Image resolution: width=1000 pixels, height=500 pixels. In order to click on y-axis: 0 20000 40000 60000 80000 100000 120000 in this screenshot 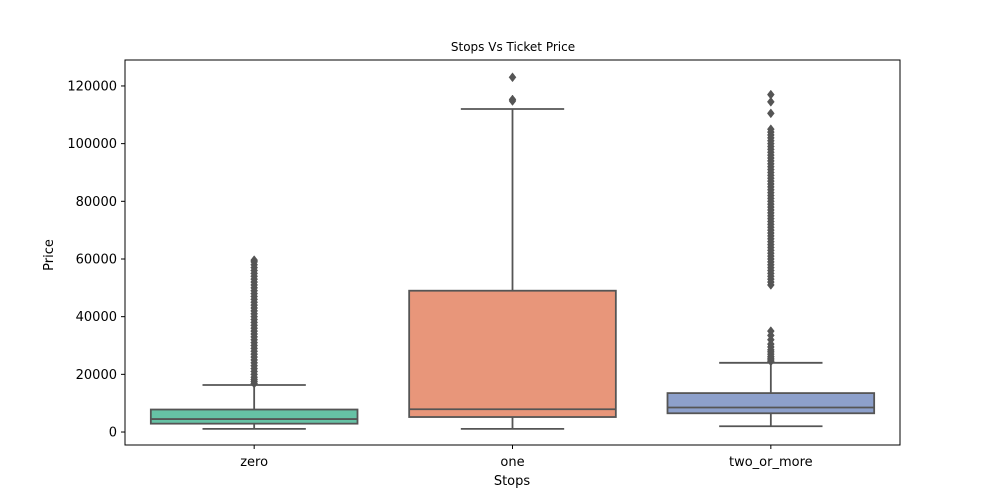, I will do `click(96, 260)`.